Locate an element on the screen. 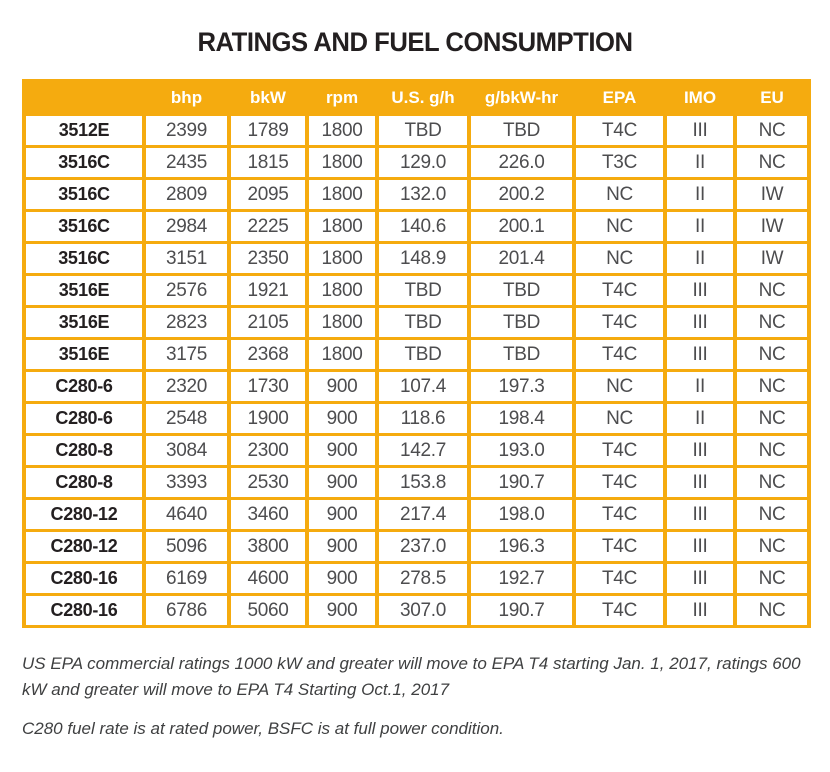  table-row: C280-6 2320 1730 900 107.4 197.3 NC II NC is located at coordinates (416, 386).